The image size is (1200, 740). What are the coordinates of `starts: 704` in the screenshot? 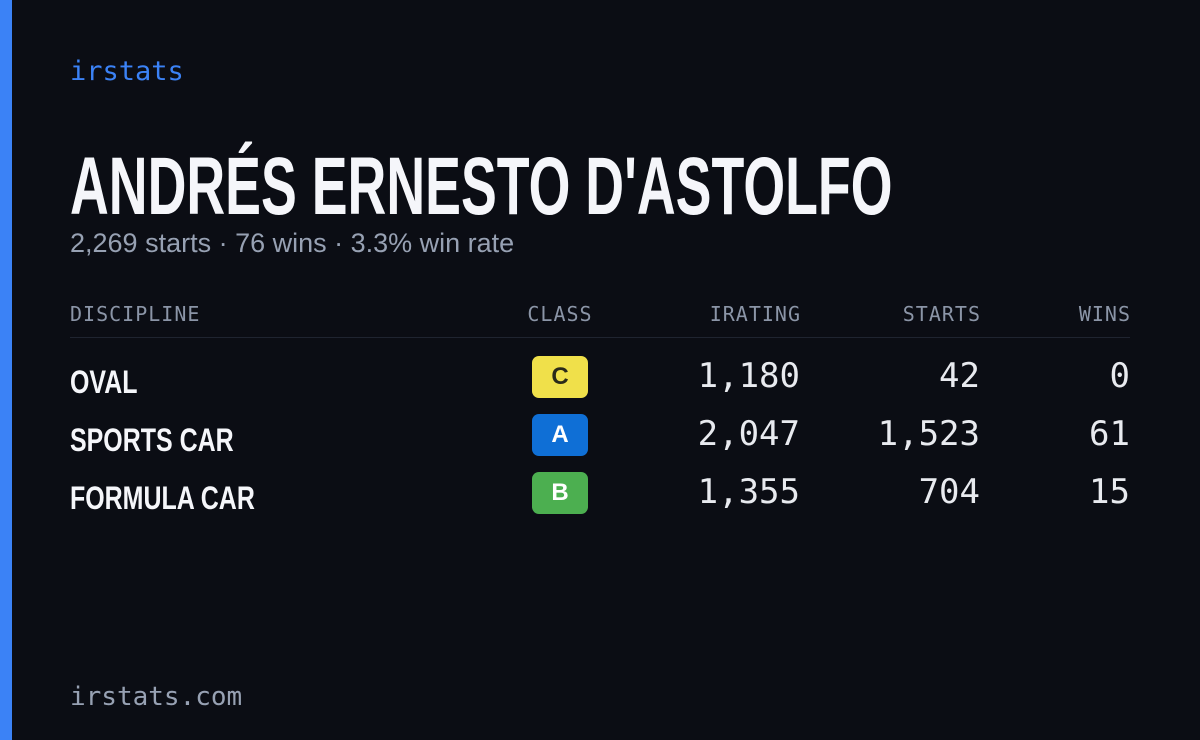 It's located at (949, 492).